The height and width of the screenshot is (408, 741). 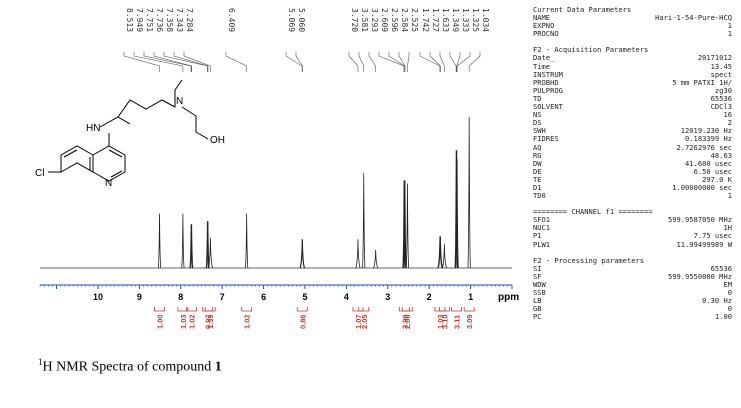 What do you see at coordinates (394, 20) in the screenshot?
I see `peak-label: 2.596` at bounding box center [394, 20].